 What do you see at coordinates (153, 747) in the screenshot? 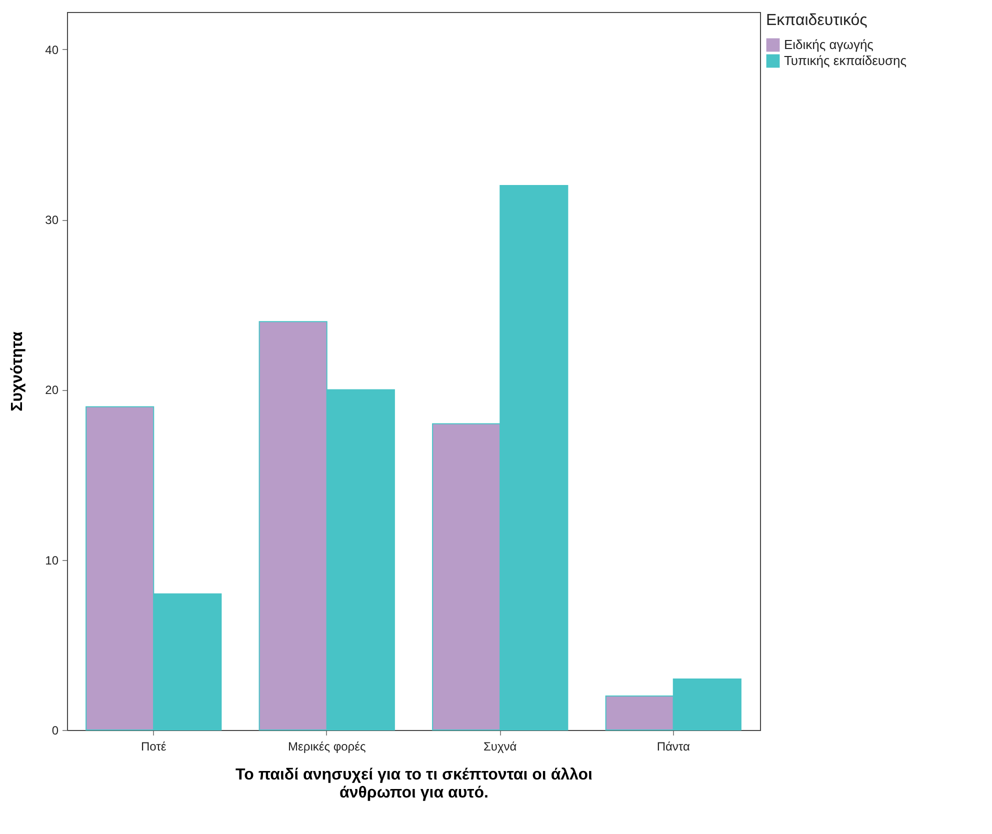
I see `x-tick-label: Ποτέ` at bounding box center [153, 747].